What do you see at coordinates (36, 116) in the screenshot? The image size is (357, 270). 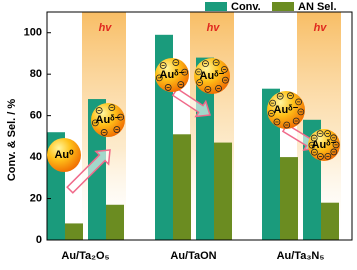 I see `y-tick-label: 60` at bounding box center [36, 116].